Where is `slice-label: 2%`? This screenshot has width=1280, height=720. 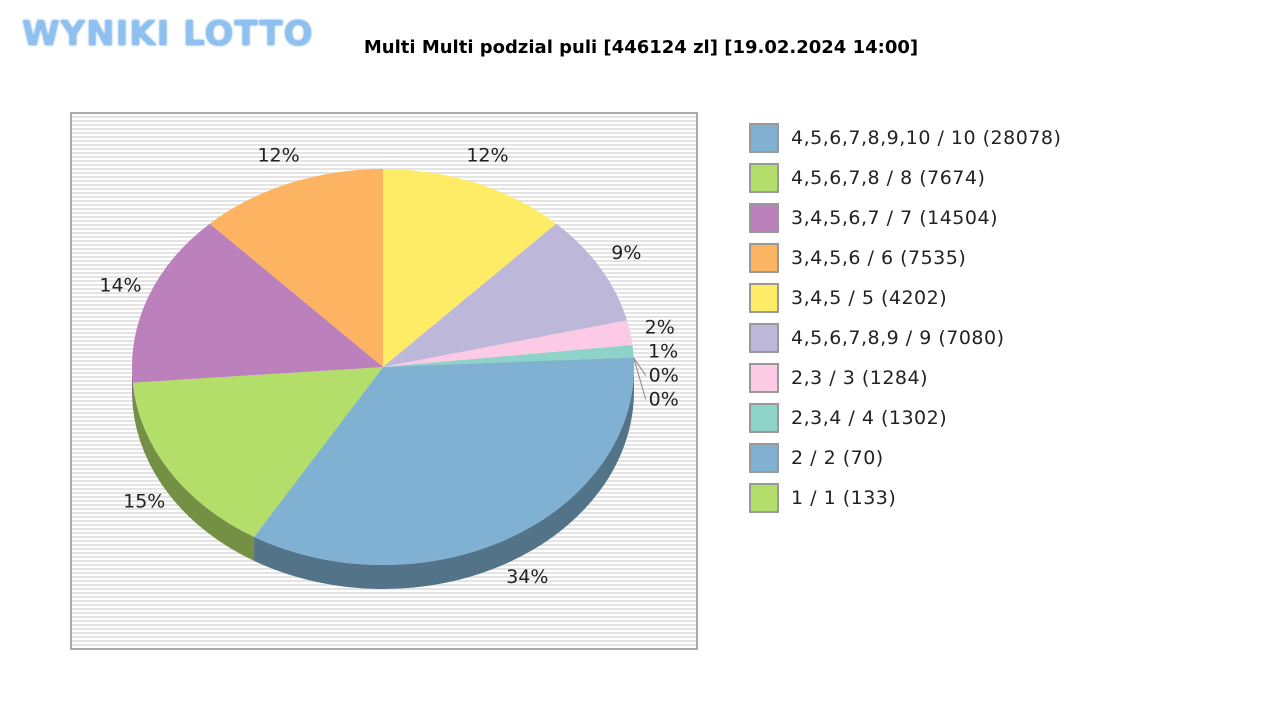
slice-label: 2% is located at coordinates (660, 327).